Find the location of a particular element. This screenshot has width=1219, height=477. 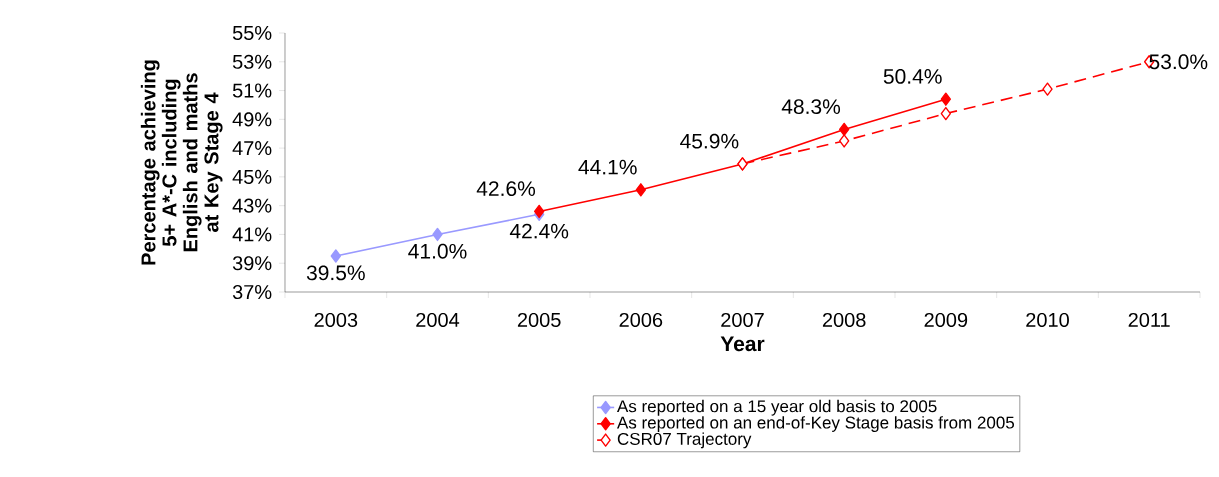

y-axis-title: Percentage achieving 5+ A*-C including English and maths at Key Stage 4 is located at coordinates (181, 162).